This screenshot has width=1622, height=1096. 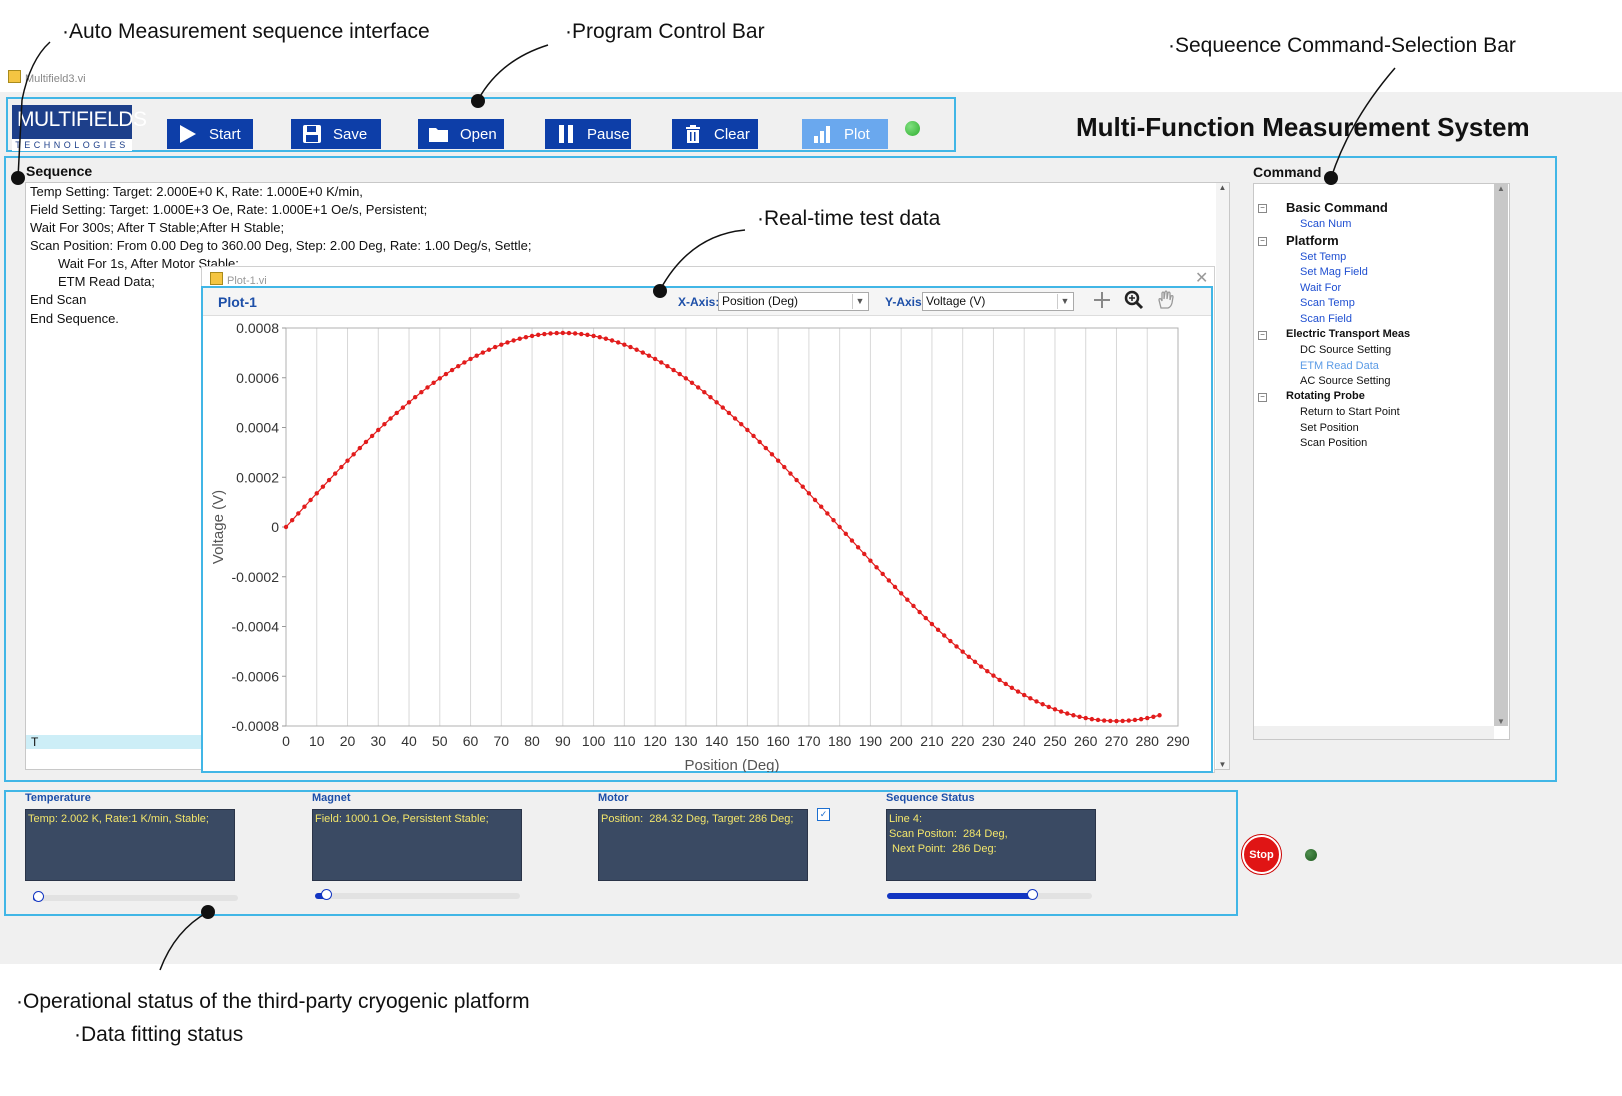 I want to click on plot-button: Plot, so click(x=845, y=134).